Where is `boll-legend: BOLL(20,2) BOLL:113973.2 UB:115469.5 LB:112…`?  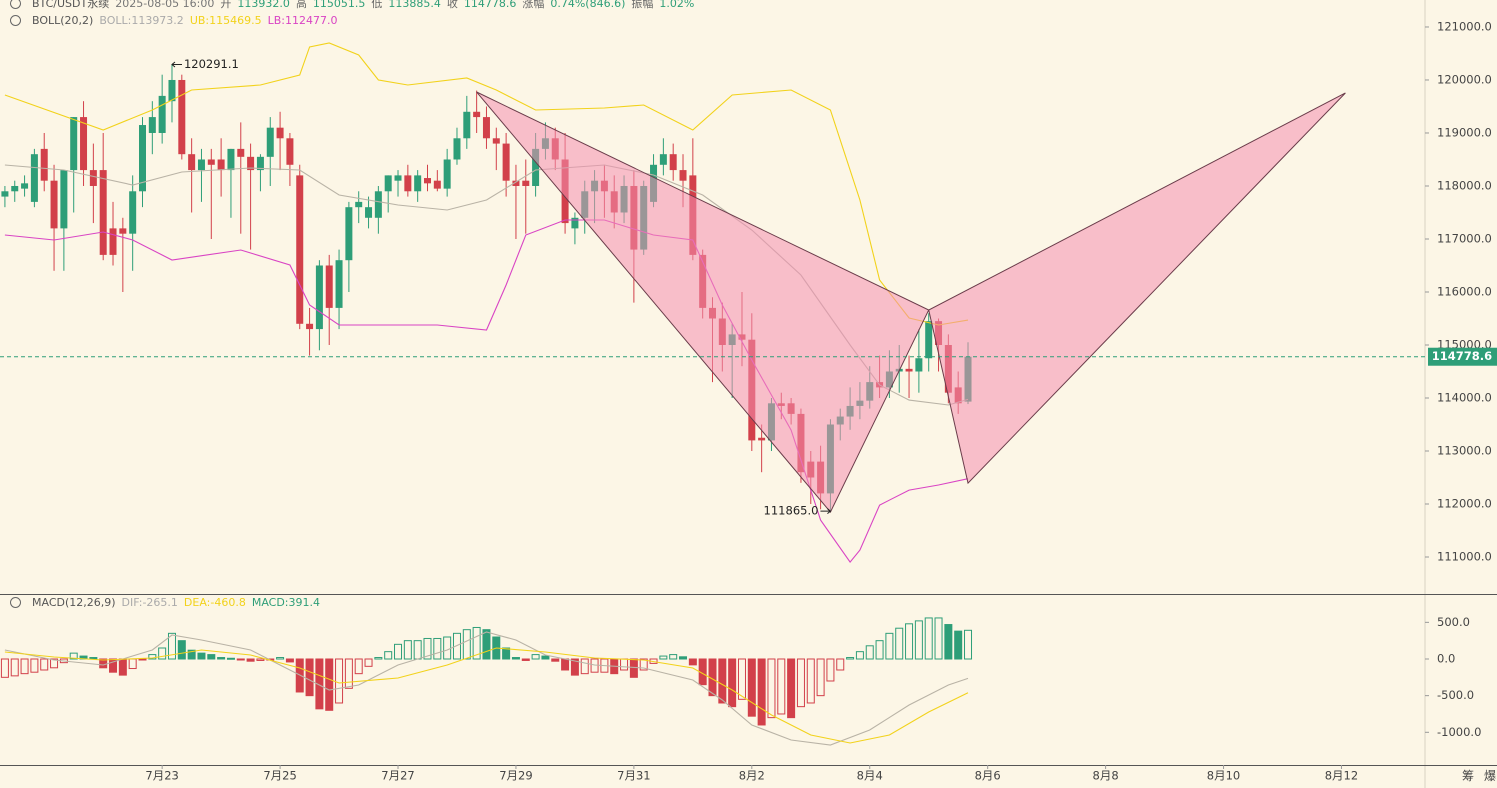 boll-legend: BOLL(20,2) BOLL:113973.2 UB:115469.5 LB:112… is located at coordinates (184, 21).